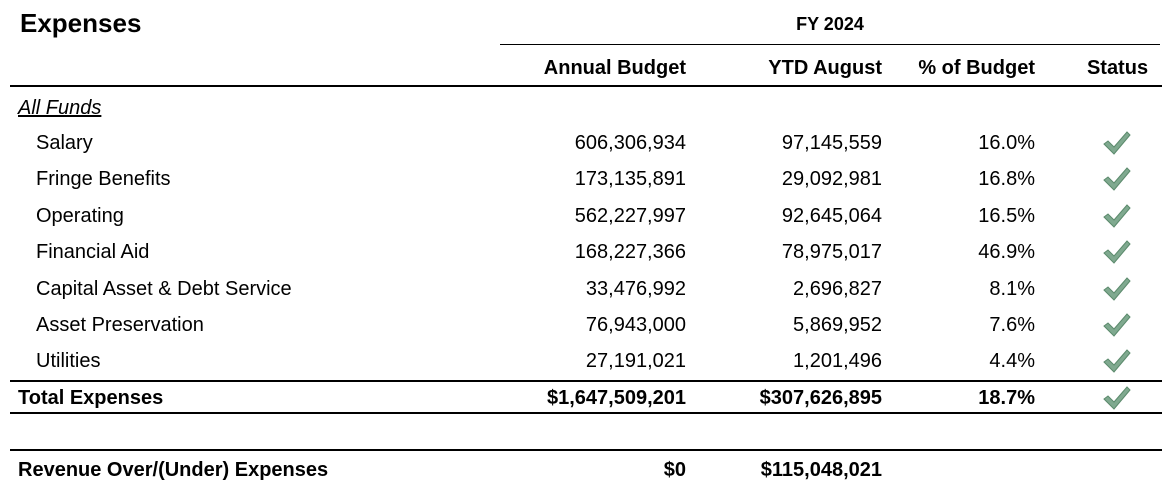 The width and height of the screenshot is (1168, 486). Describe the element at coordinates (837, 325) in the screenshot. I see `row-value: 5,869,952` at that location.